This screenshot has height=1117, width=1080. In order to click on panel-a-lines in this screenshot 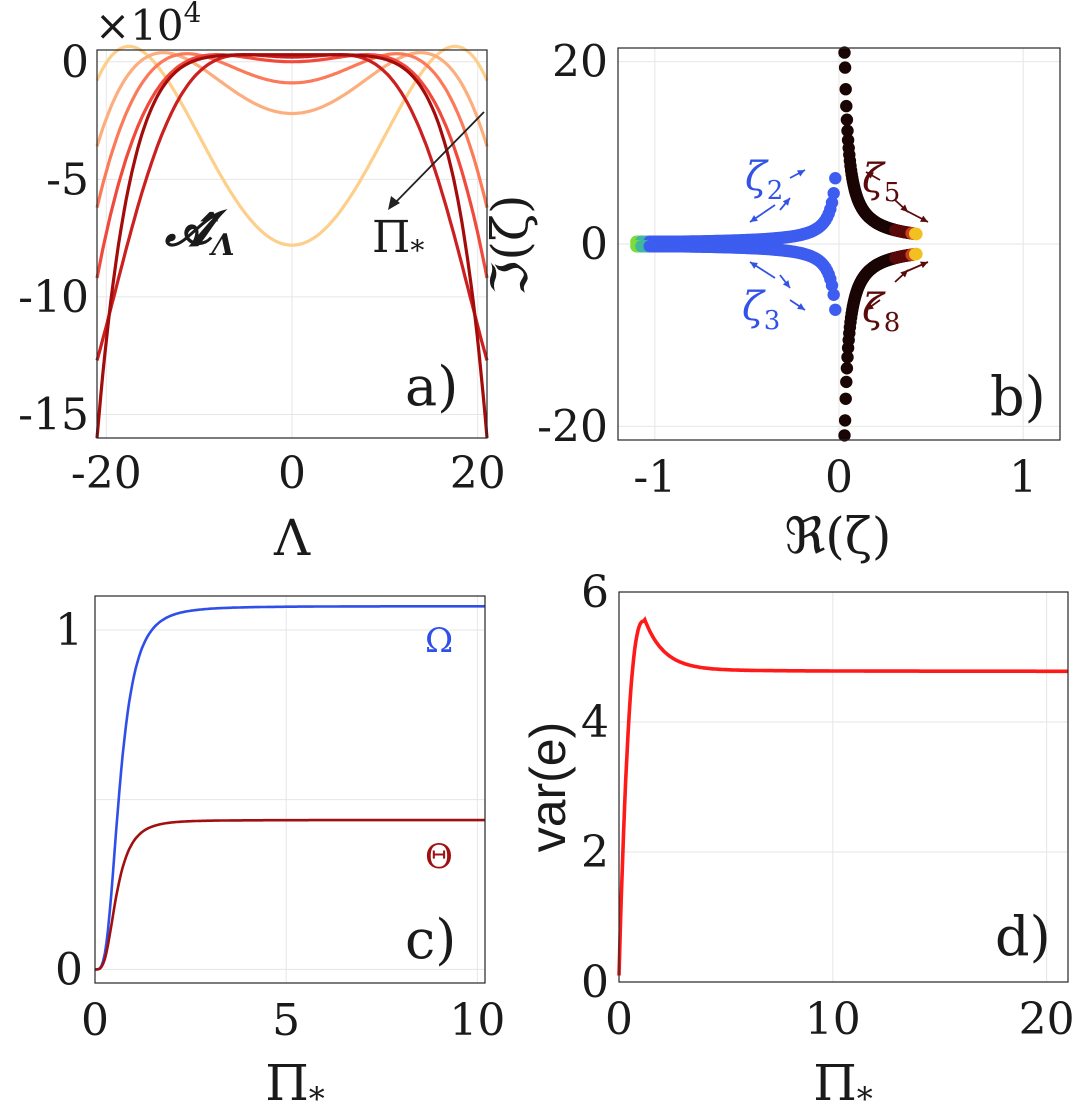, I will do `click(292, 241)`.